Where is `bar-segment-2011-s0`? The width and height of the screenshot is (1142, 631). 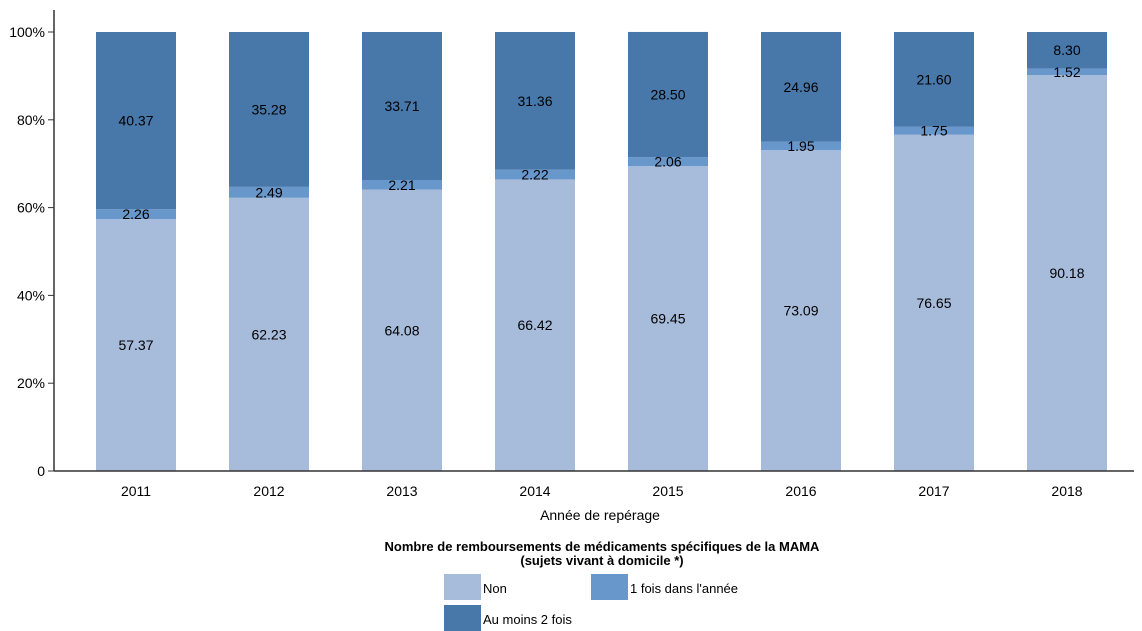 bar-segment-2011-s0 is located at coordinates (136, 345).